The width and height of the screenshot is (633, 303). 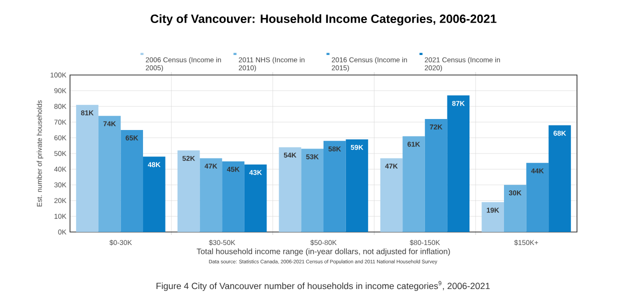 What do you see at coordinates (323, 252) in the screenshot?
I see `x-axis-title: Total household income range (in-year dollars, not adjusted for inflation)` at bounding box center [323, 252].